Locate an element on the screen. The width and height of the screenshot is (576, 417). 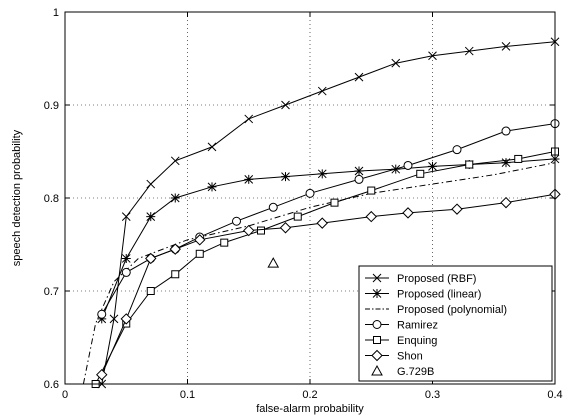
y-axis-label: speech detection probability is located at coordinates (17, 197).